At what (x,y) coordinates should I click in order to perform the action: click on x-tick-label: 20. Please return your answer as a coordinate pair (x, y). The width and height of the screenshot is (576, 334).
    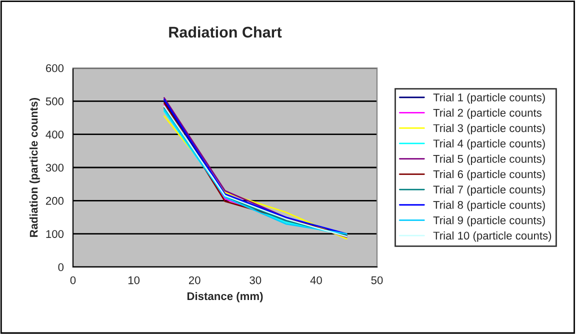
    Looking at the image, I should click on (194, 280).